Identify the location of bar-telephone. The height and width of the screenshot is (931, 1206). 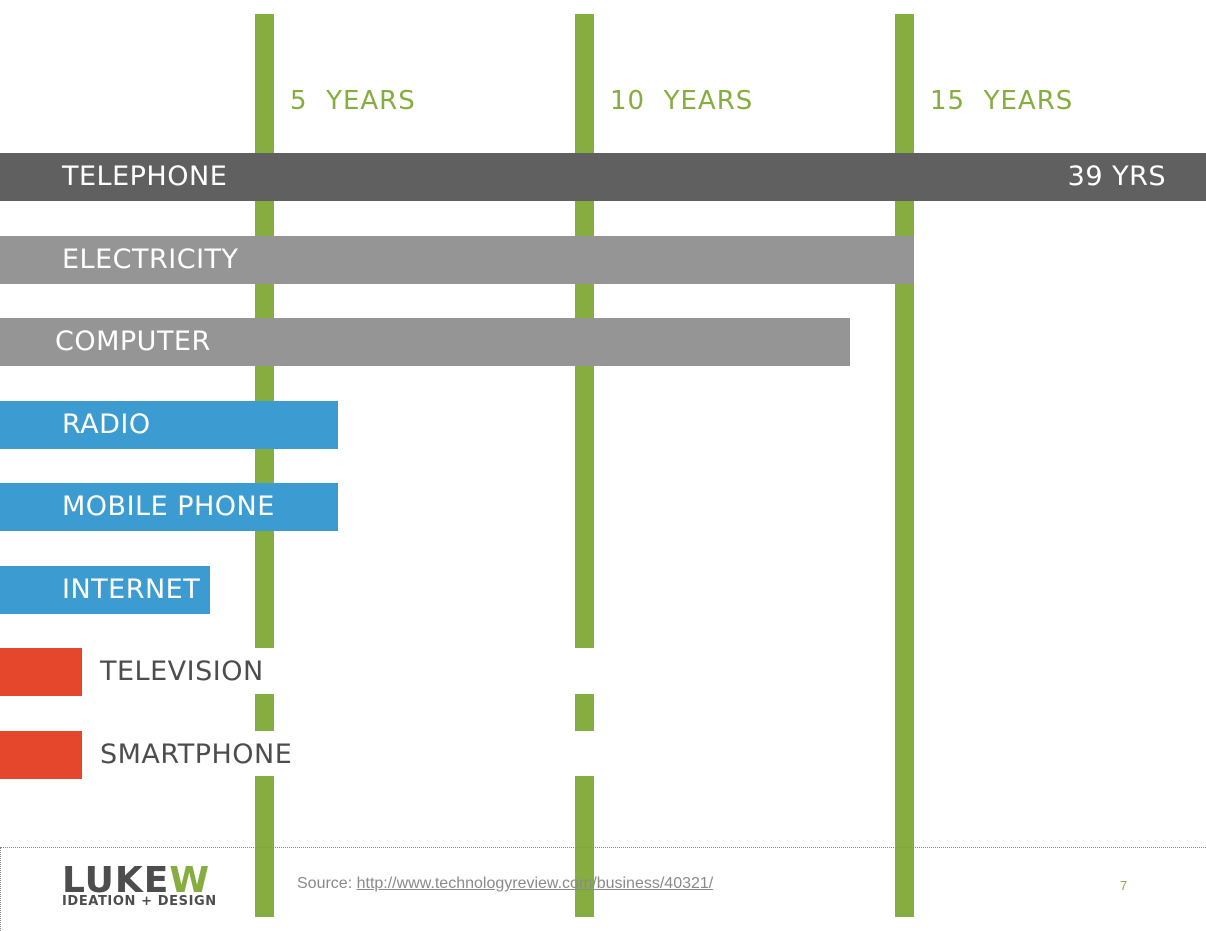
(603, 177).